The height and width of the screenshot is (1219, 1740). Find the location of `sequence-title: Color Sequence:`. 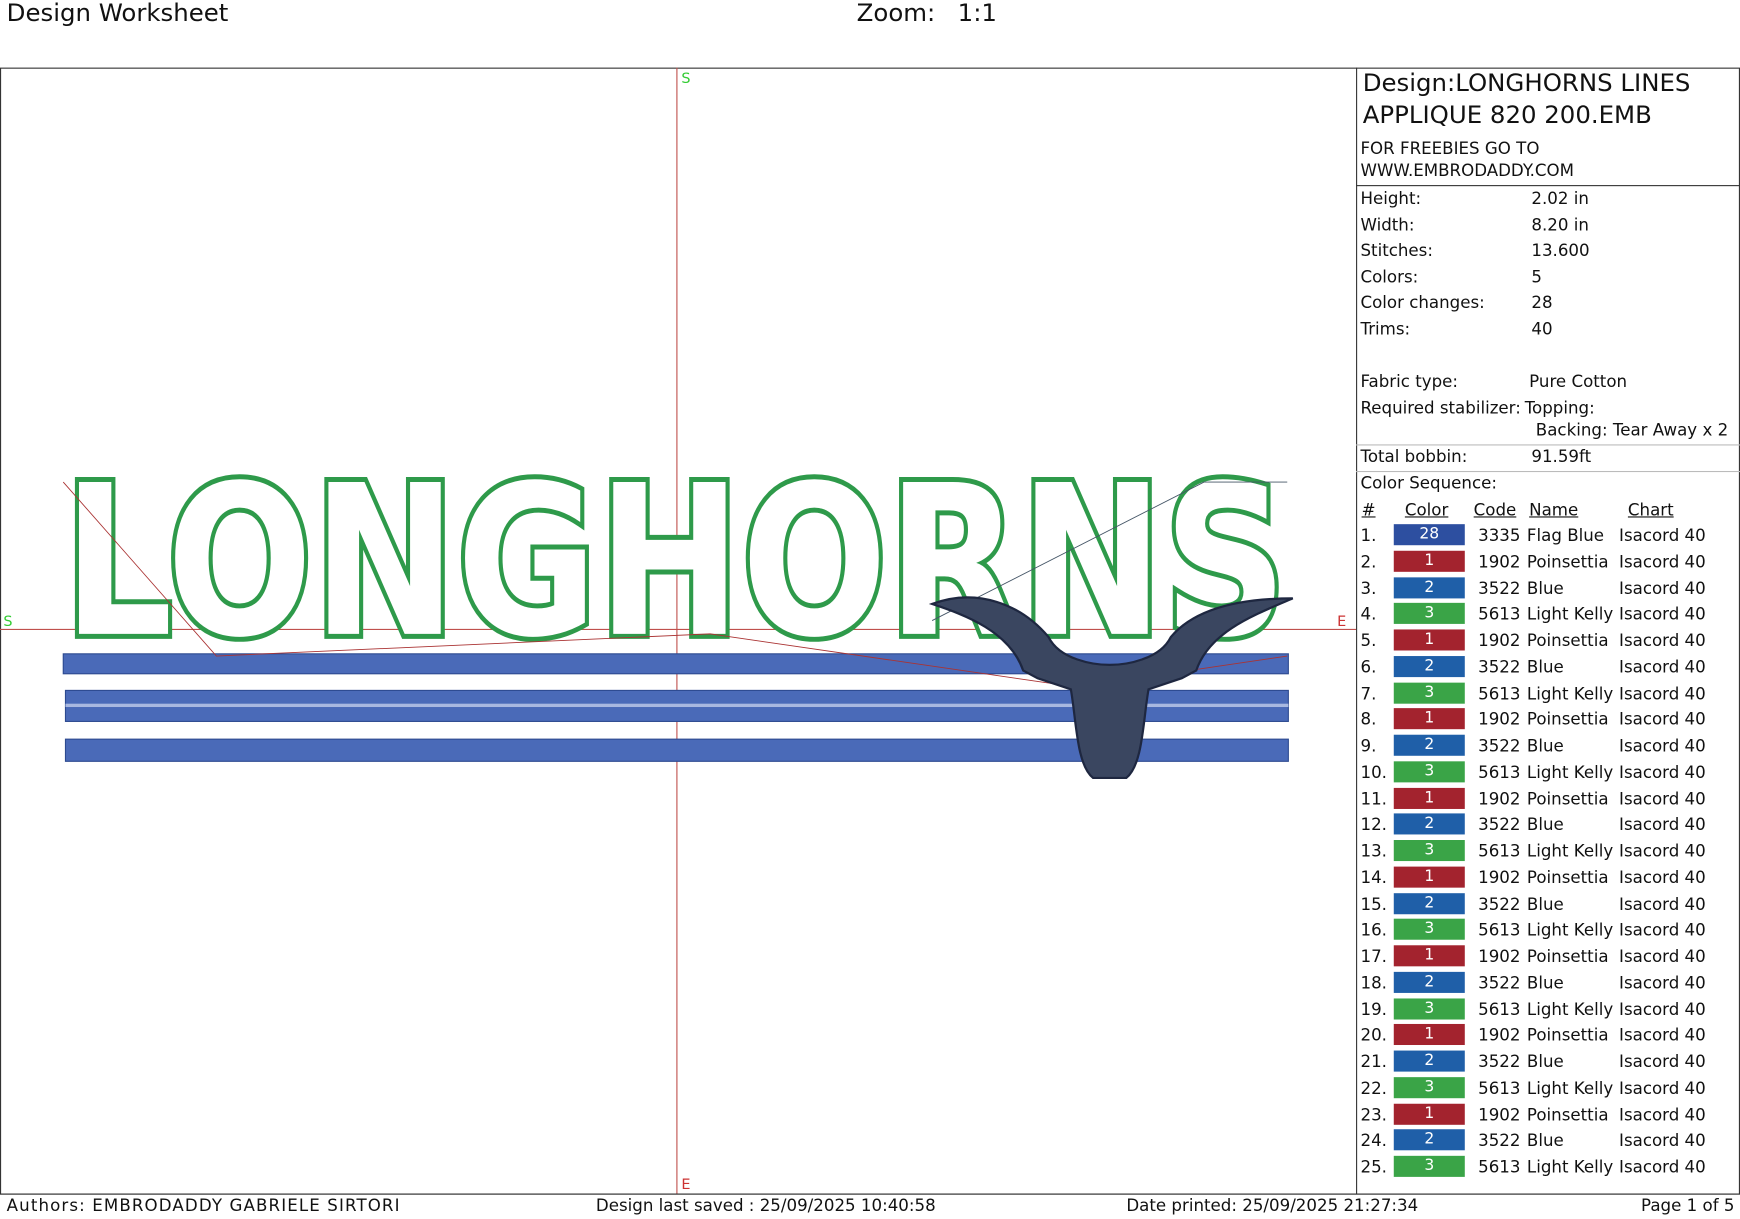

sequence-title: Color Sequence: is located at coordinates (1428, 483).